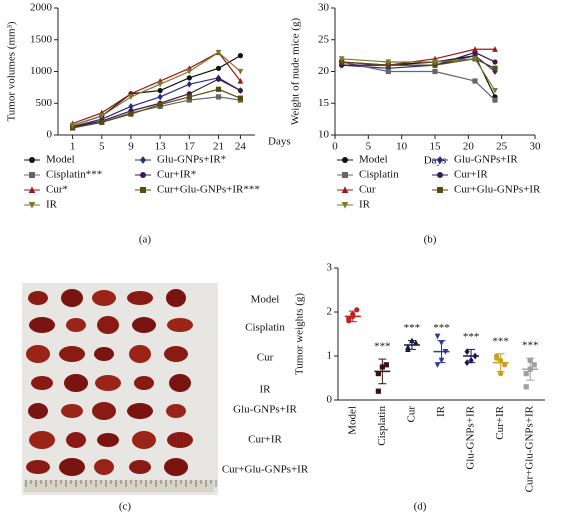 This screenshot has width=562, height=519. I want to click on panel-label: (a), so click(145, 240).